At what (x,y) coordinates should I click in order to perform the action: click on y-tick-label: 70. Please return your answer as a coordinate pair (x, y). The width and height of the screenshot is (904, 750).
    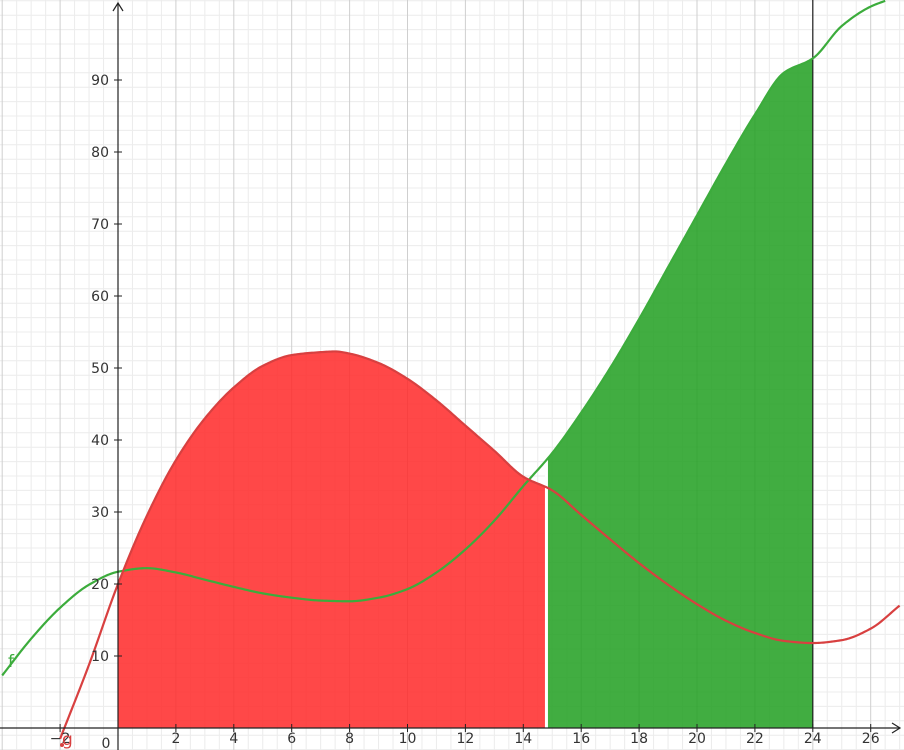
    Looking at the image, I should click on (100, 225).